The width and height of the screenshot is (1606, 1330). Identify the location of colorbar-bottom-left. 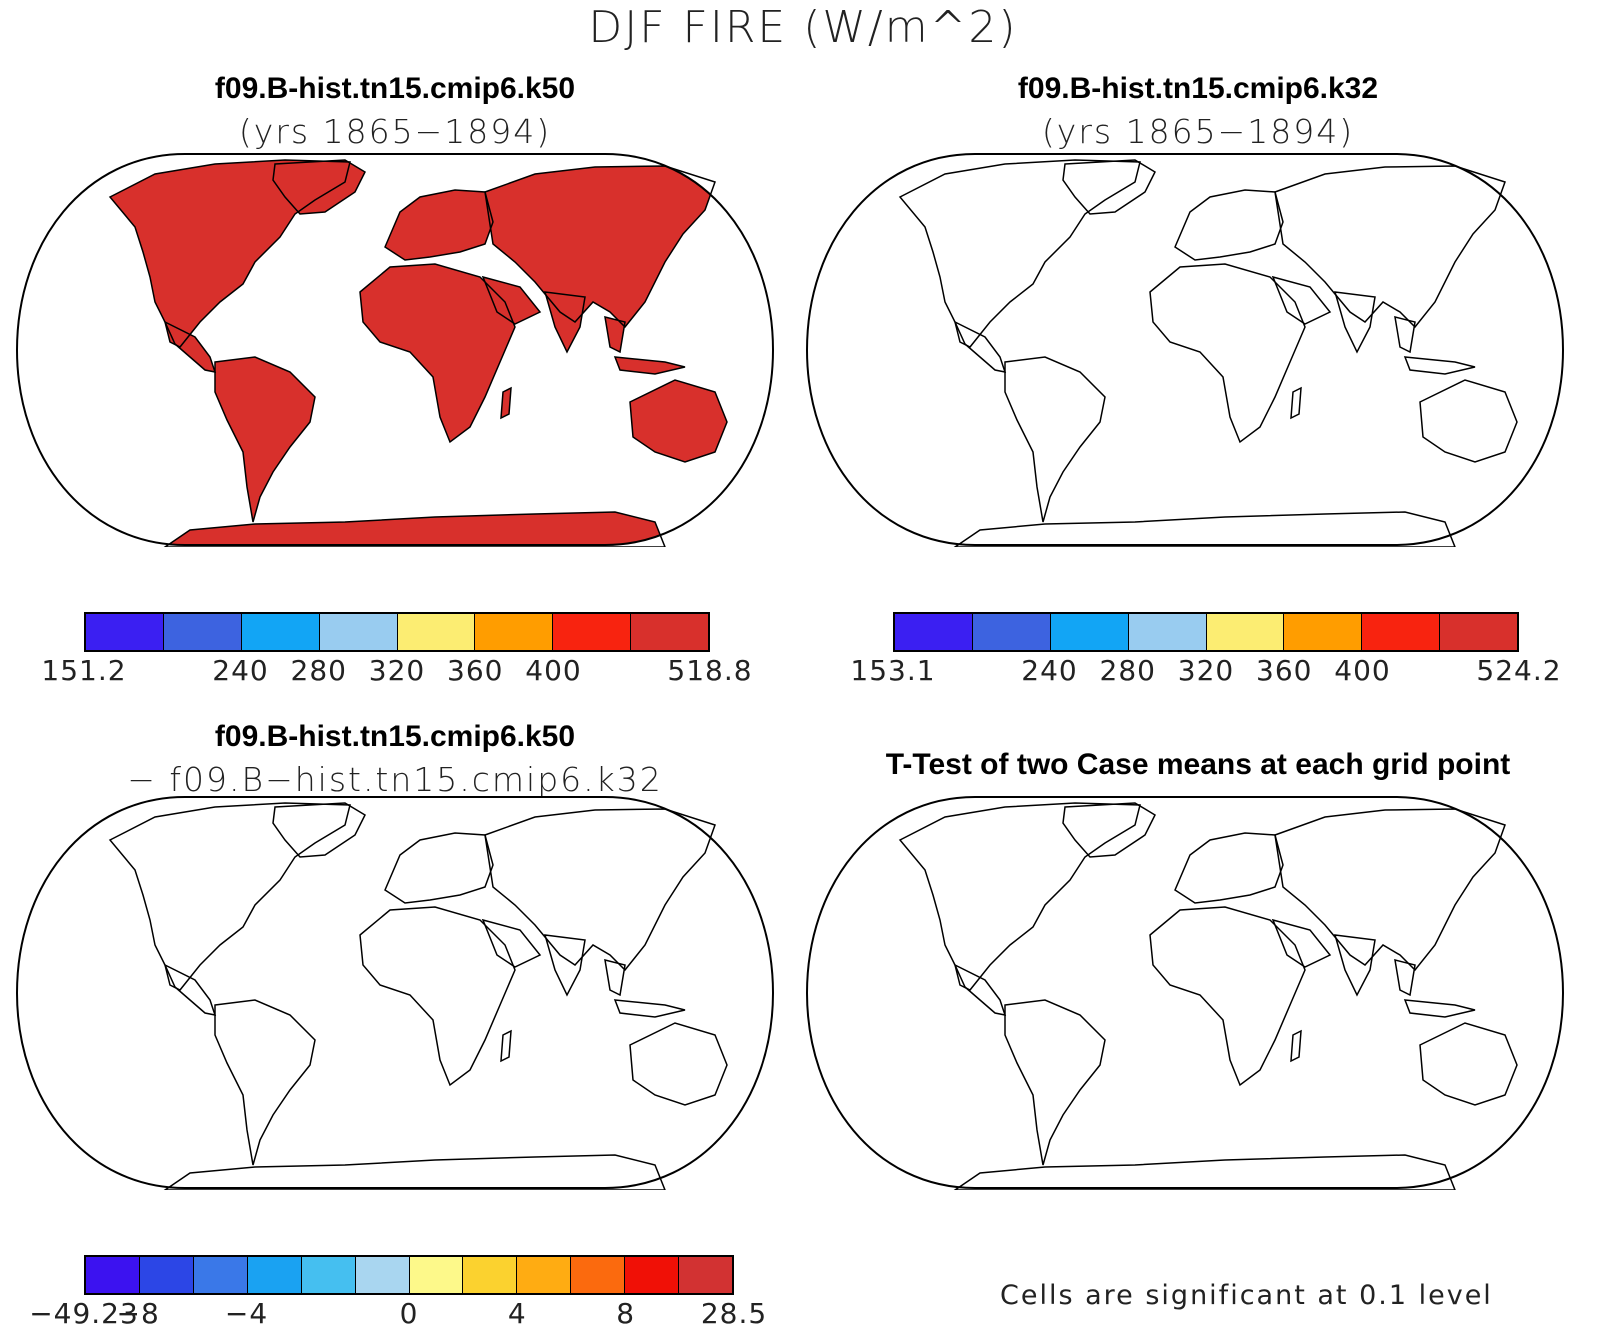
(409, 1275).